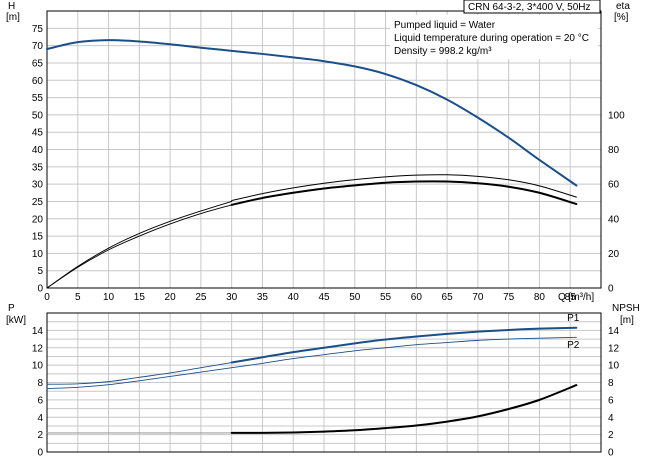  I want to click on x-axis-label: Q [m³/h], so click(576, 297).